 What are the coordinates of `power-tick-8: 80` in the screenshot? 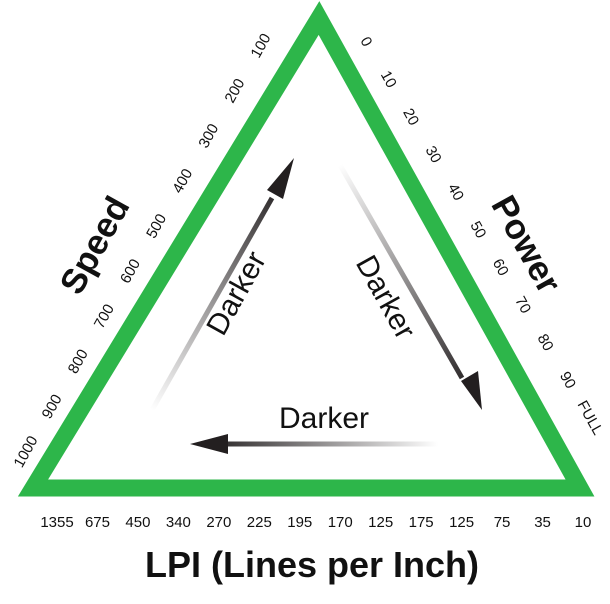 It's located at (545, 342).